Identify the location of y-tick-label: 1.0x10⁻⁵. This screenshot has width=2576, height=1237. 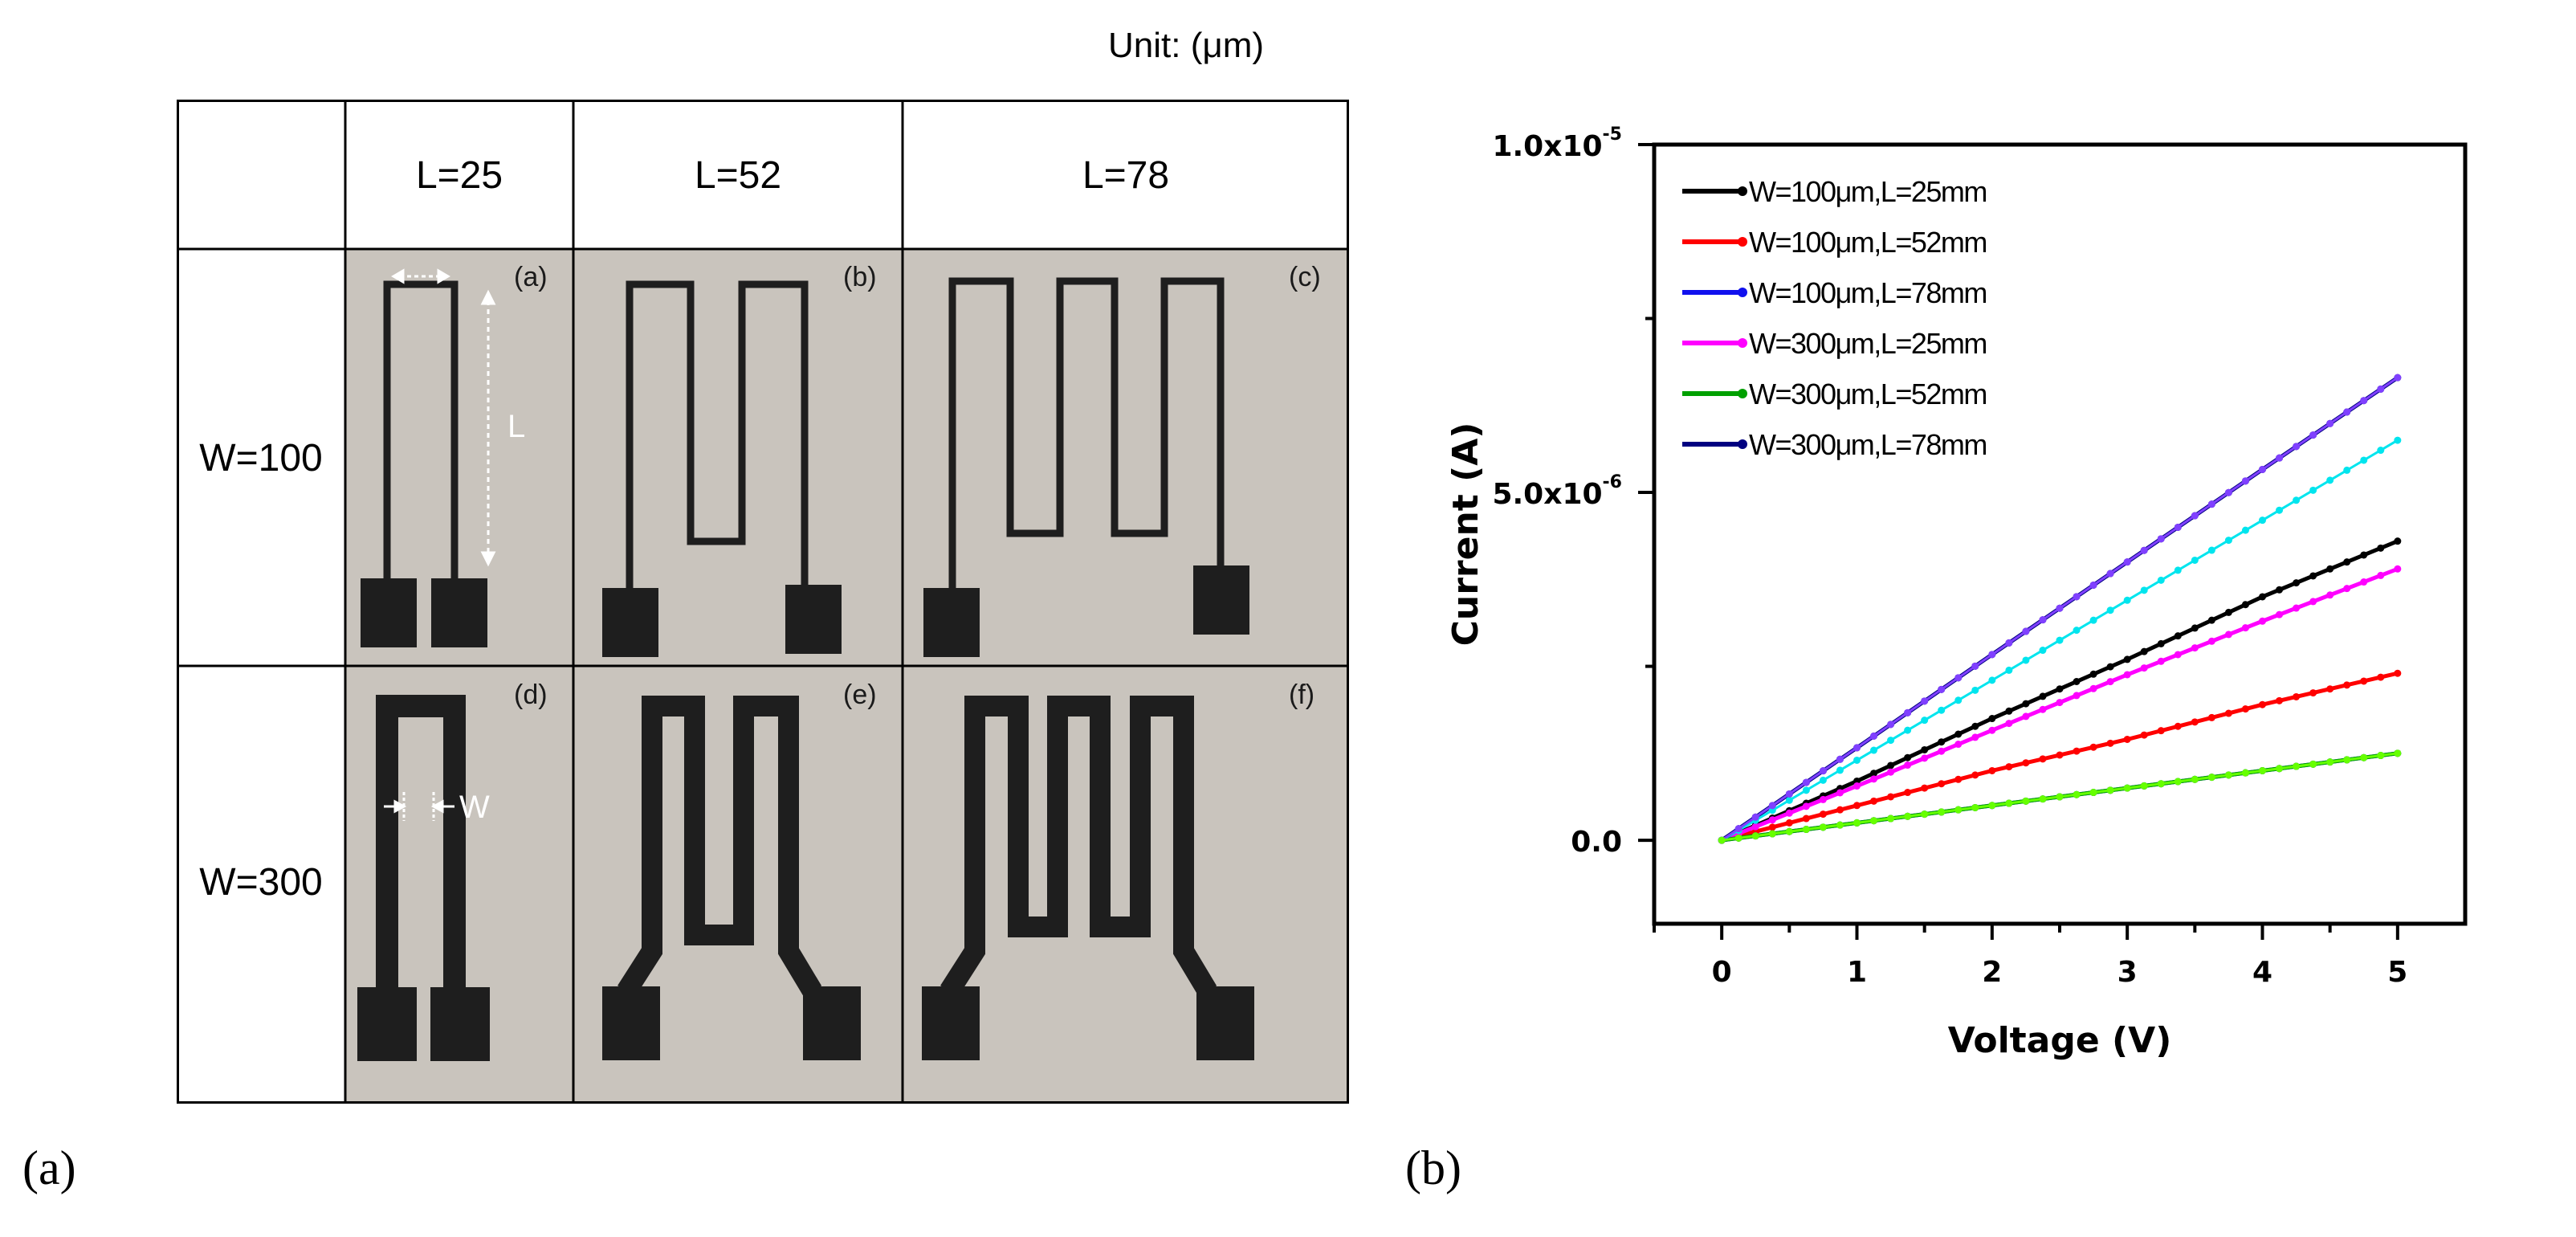
(1557, 144).